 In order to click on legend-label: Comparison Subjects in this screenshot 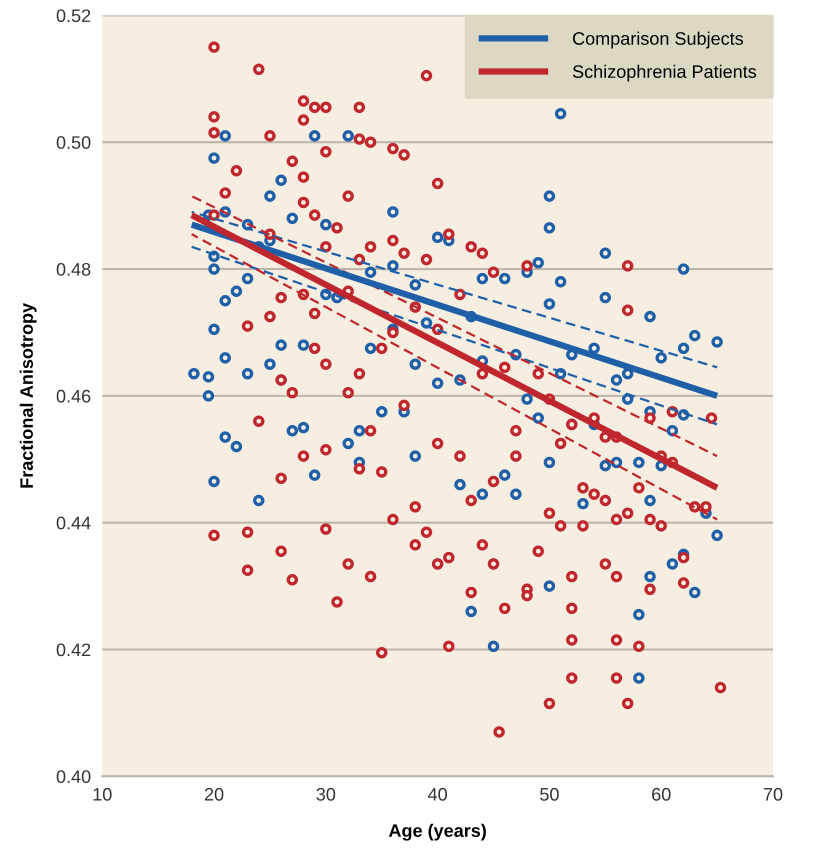, I will do `click(658, 40)`.